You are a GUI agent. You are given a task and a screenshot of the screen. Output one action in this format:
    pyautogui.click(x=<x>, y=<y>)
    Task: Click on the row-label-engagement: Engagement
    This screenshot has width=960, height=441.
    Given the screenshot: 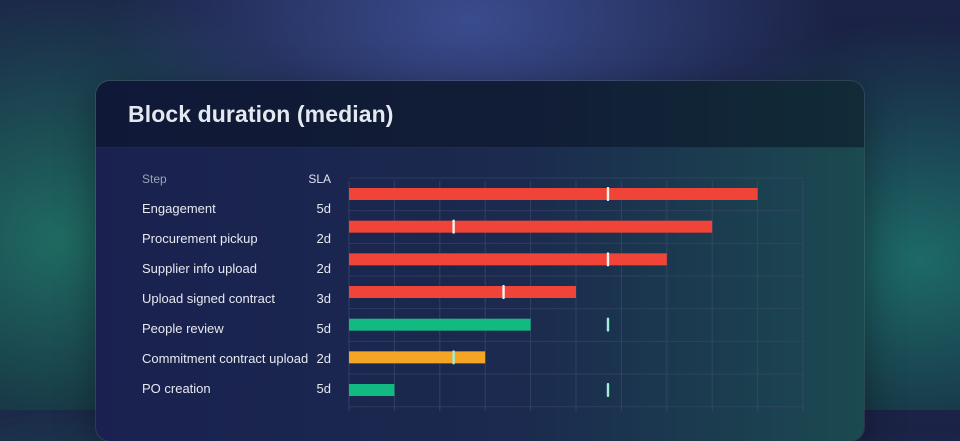 What is the action you would take?
    pyautogui.click(x=179, y=208)
    